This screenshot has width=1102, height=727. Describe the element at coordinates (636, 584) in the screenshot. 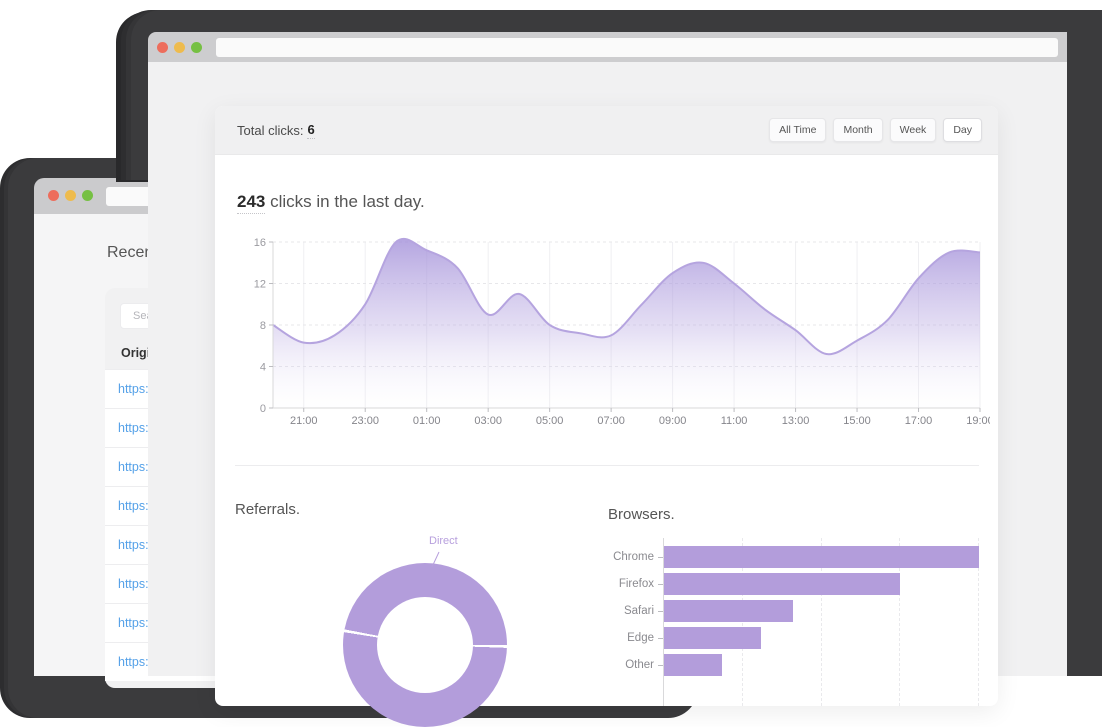

I see `bar-category-label: Firefox` at that location.